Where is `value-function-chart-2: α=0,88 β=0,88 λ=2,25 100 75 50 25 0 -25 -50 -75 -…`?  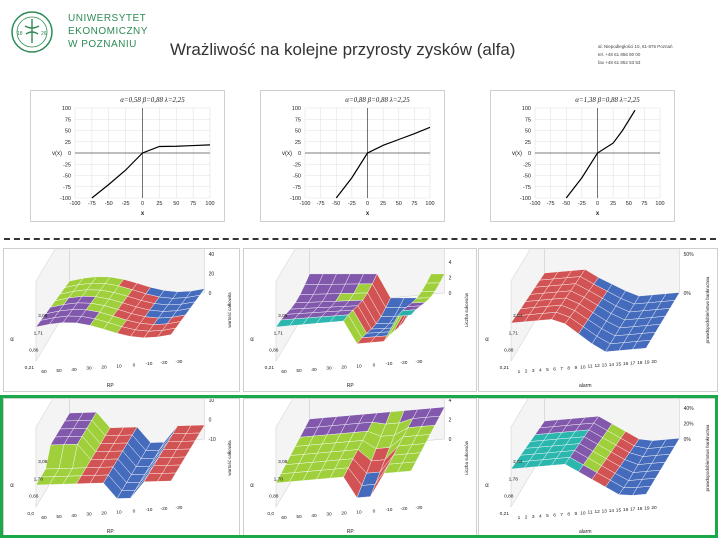 value-function-chart-2: α=0,88 β=0,88 λ=2,25 100 75 50 25 0 -25 -50 -75 -… is located at coordinates (352, 156).